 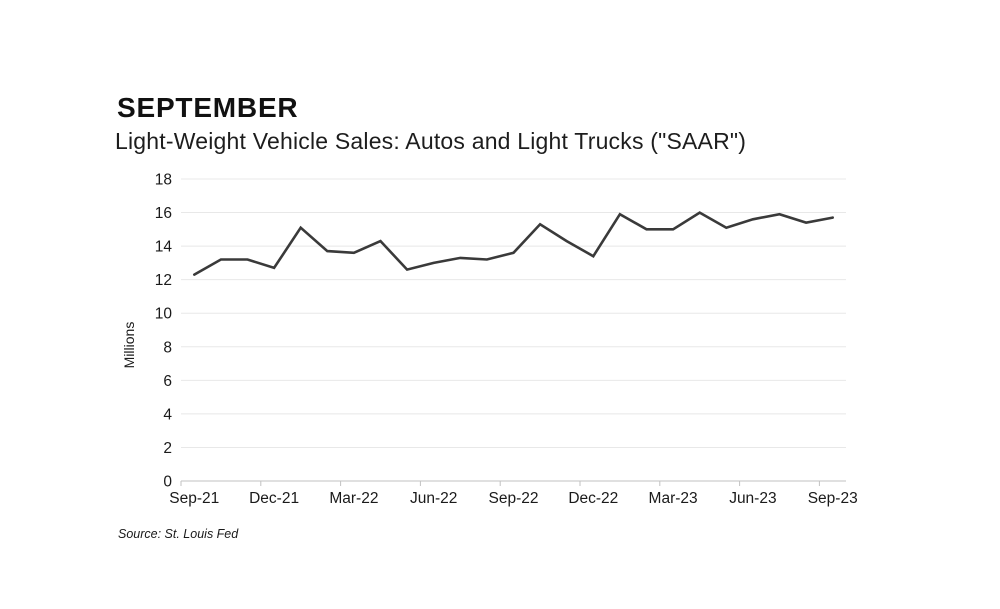 I want to click on y-tick-label: 12, so click(x=163, y=280).